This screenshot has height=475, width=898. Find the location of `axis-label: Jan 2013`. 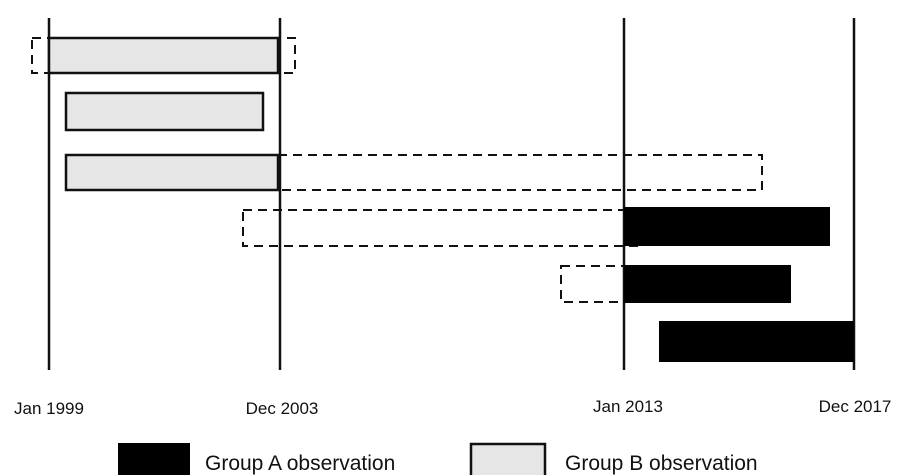

axis-label: Jan 2013 is located at coordinates (628, 406).